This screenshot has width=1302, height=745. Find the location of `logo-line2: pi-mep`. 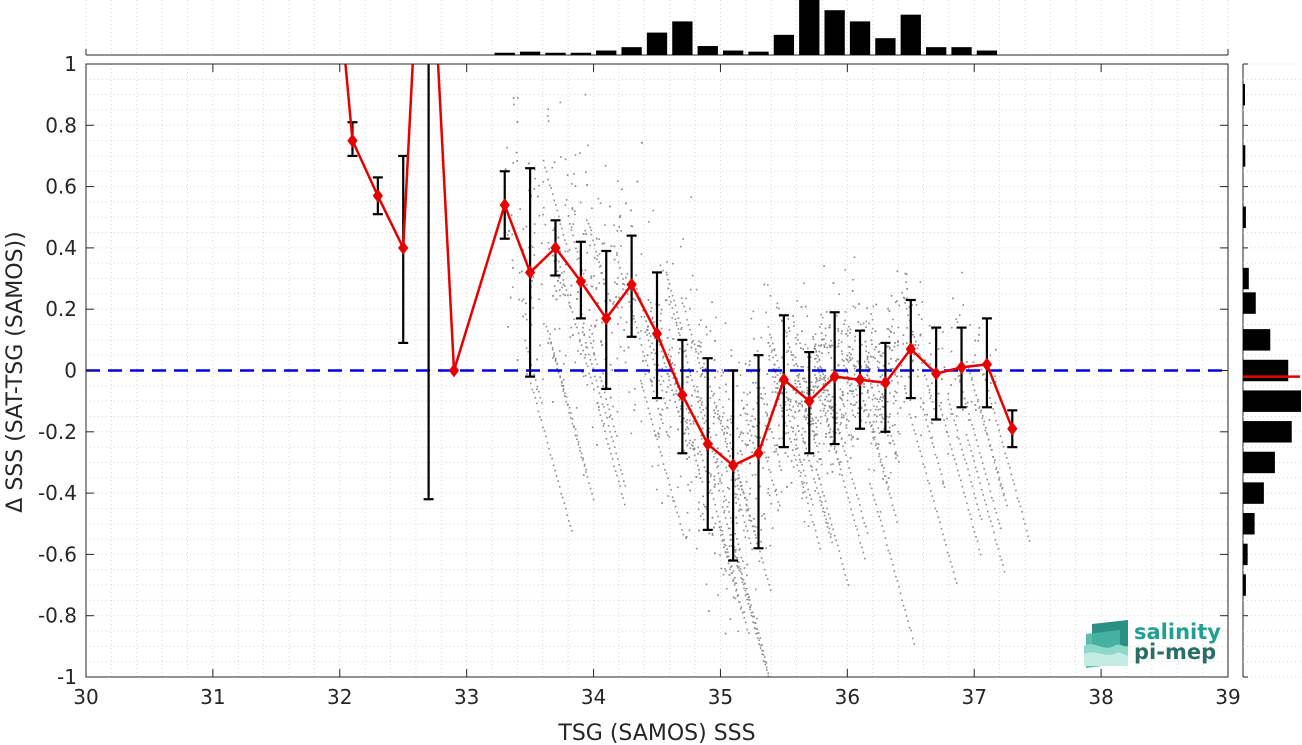

logo-line2: pi-mep is located at coordinates (1175, 652).